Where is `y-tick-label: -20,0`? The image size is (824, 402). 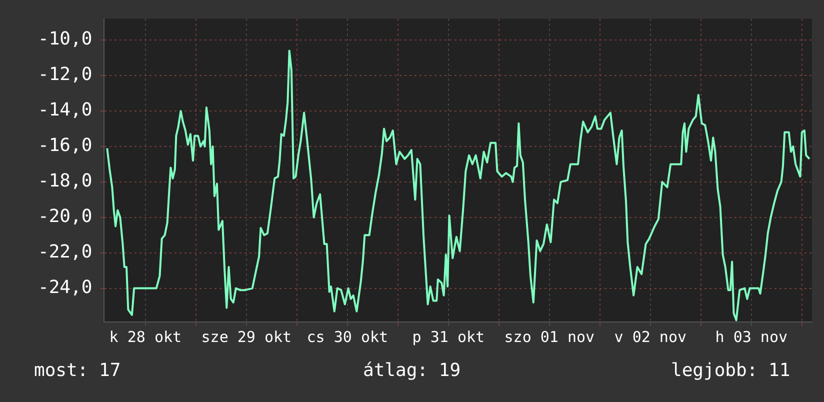 y-tick-label: -20,0 is located at coordinates (65, 217).